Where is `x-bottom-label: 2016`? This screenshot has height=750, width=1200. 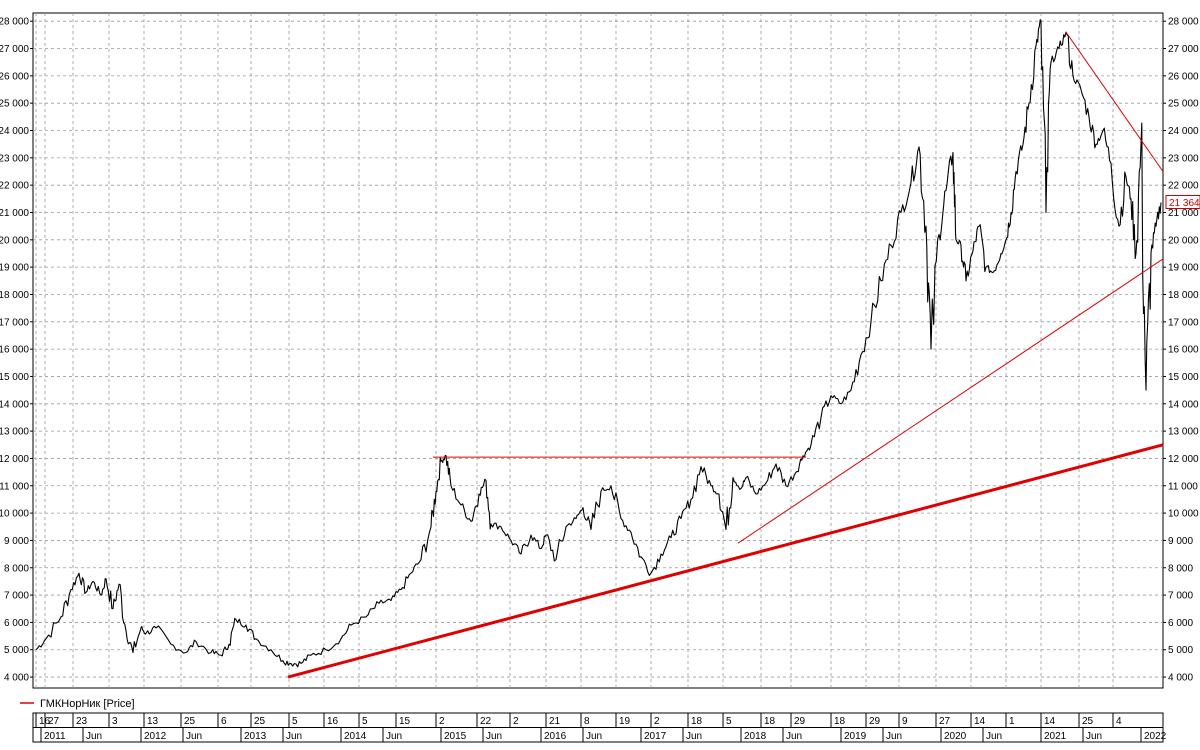
x-bottom-label: 2016 is located at coordinates (555, 736).